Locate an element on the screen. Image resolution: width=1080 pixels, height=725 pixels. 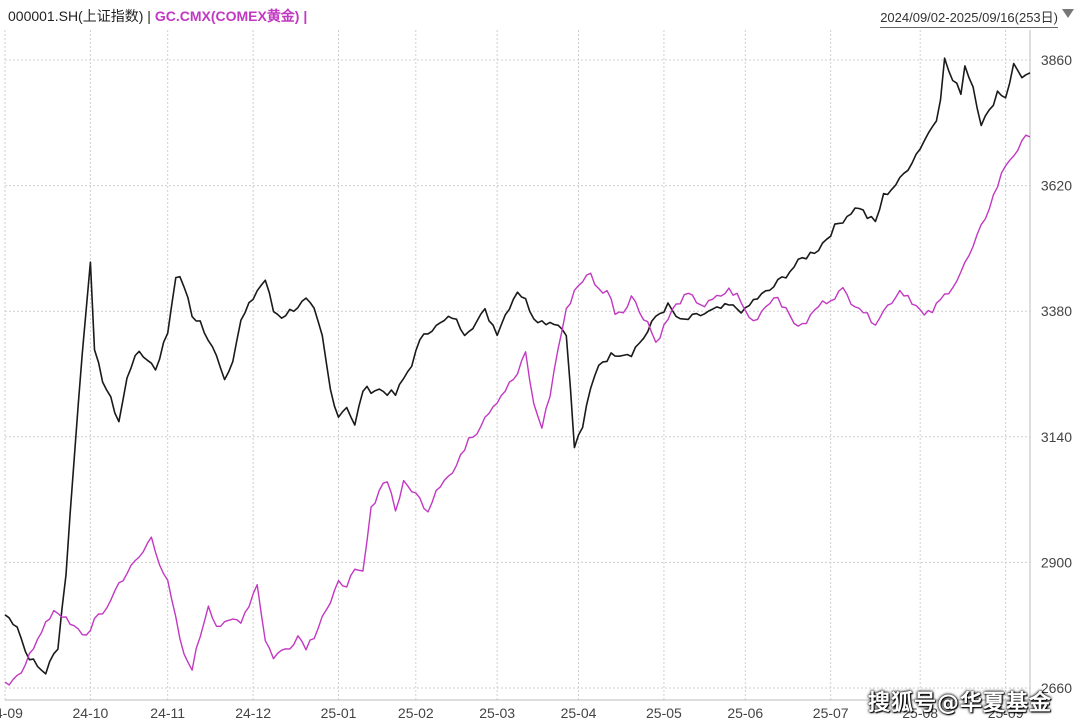
y-tick-label: 2900 is located at coordinates (1056, 562).